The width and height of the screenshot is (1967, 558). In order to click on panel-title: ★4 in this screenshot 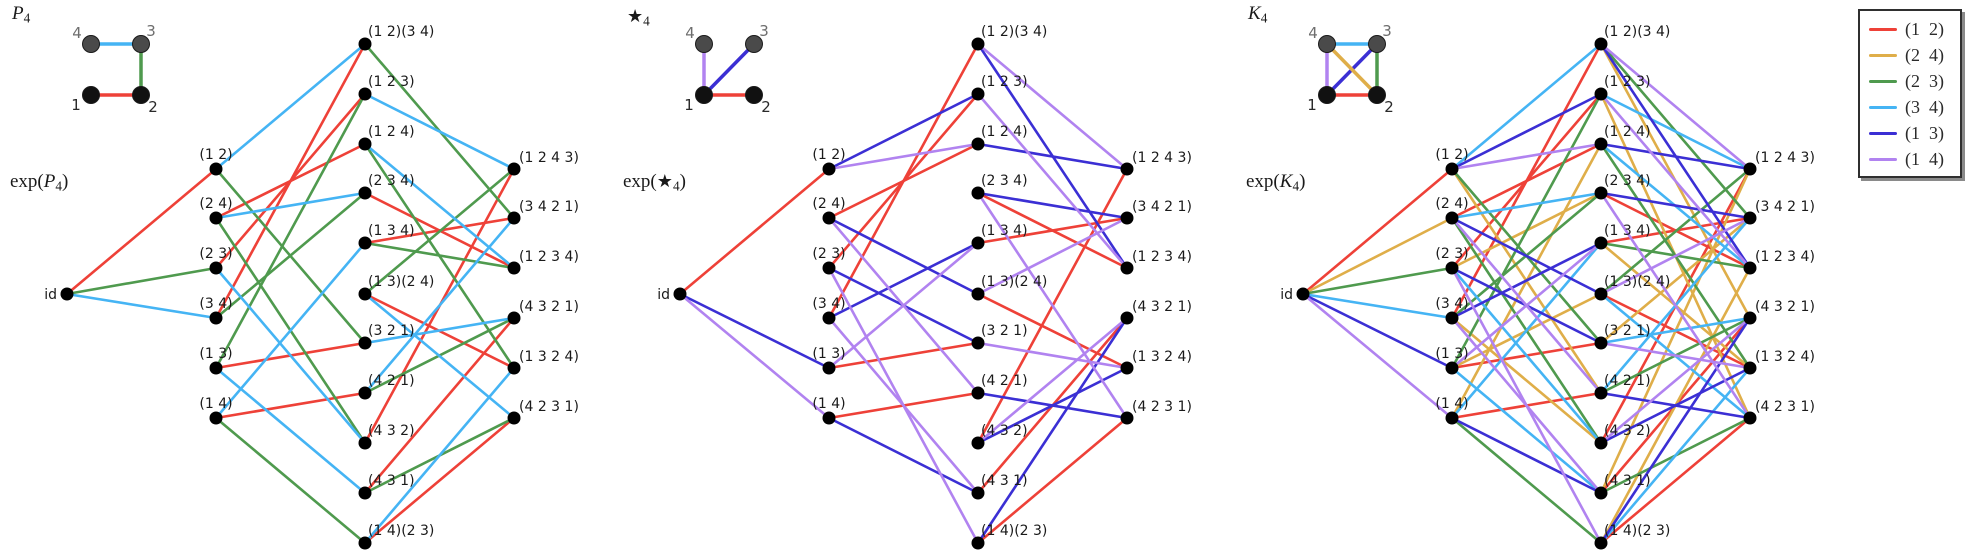, I will do `click(638, 18)`.